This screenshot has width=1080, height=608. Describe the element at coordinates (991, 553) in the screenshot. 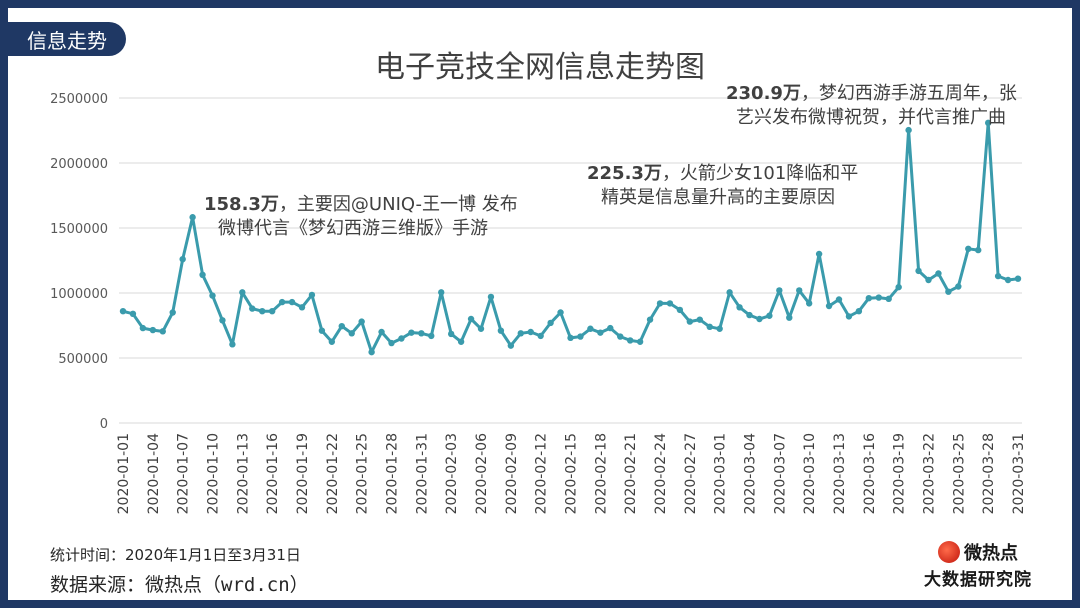

I see `logo-name: 微热点` at that location.